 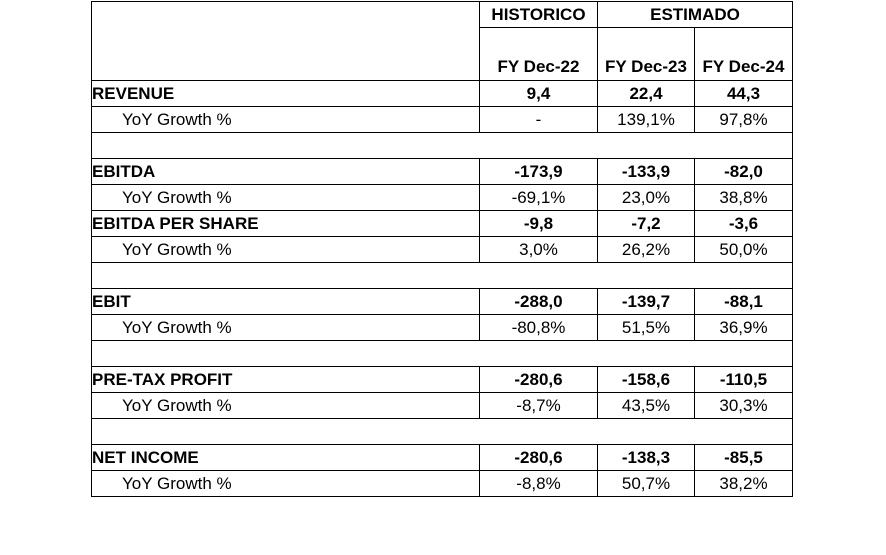 What do you see at coordinates (538, 171) in the screenshot?
I see `cell-hist: -173,9` at bounding box center [538, 171].